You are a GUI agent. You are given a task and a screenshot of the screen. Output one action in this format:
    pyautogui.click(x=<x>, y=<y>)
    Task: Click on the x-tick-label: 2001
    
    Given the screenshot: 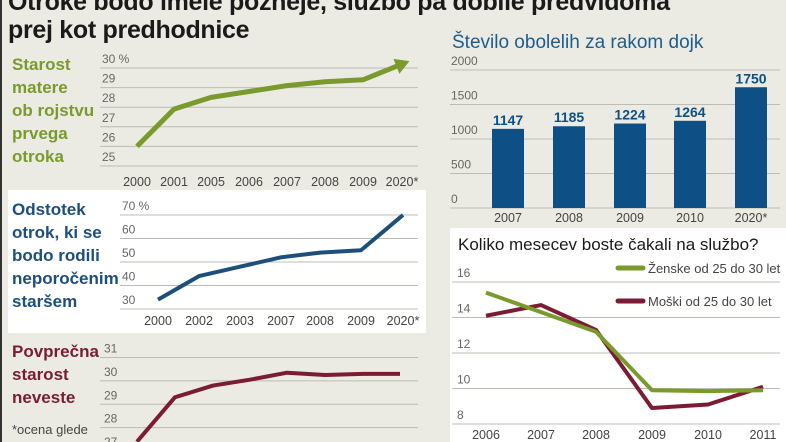 What is the action you would take?
    pyautogui.click(x=174, y=182)
    